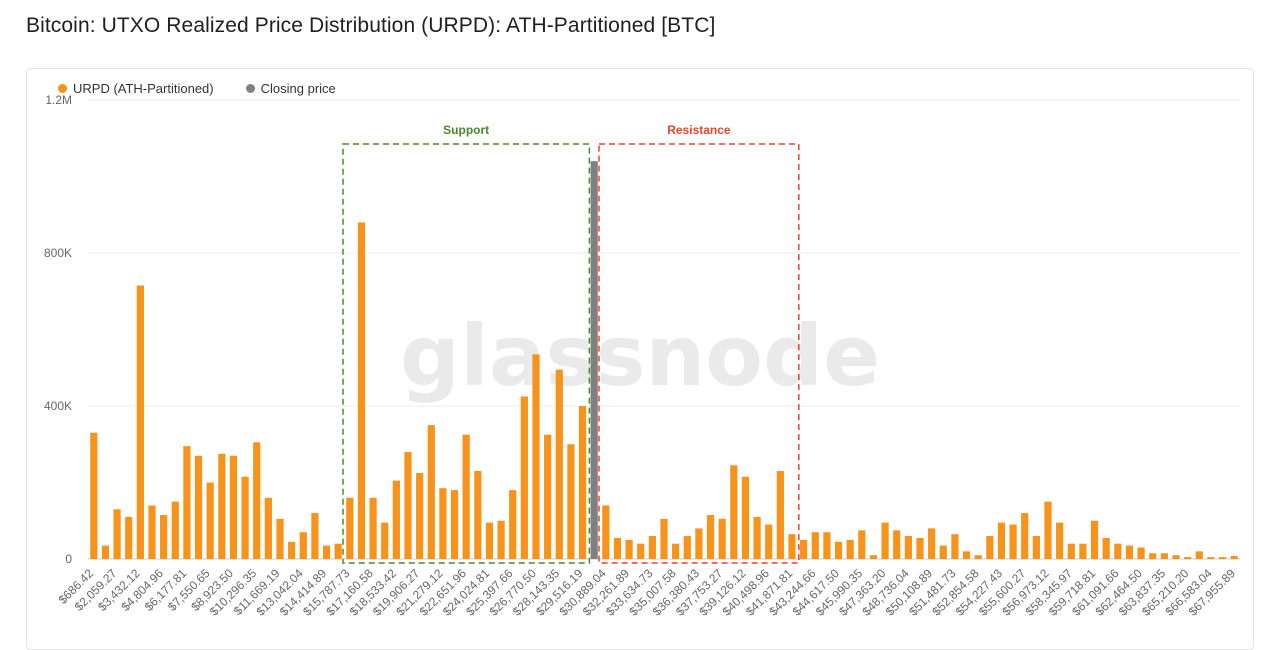 This screenshot has width=1280, height=650. What do you see at coordinates (58, 329) in the screenshot?
I see `y-axis: 0 400K 800K 1.2M` at bounding box center [58, 329].